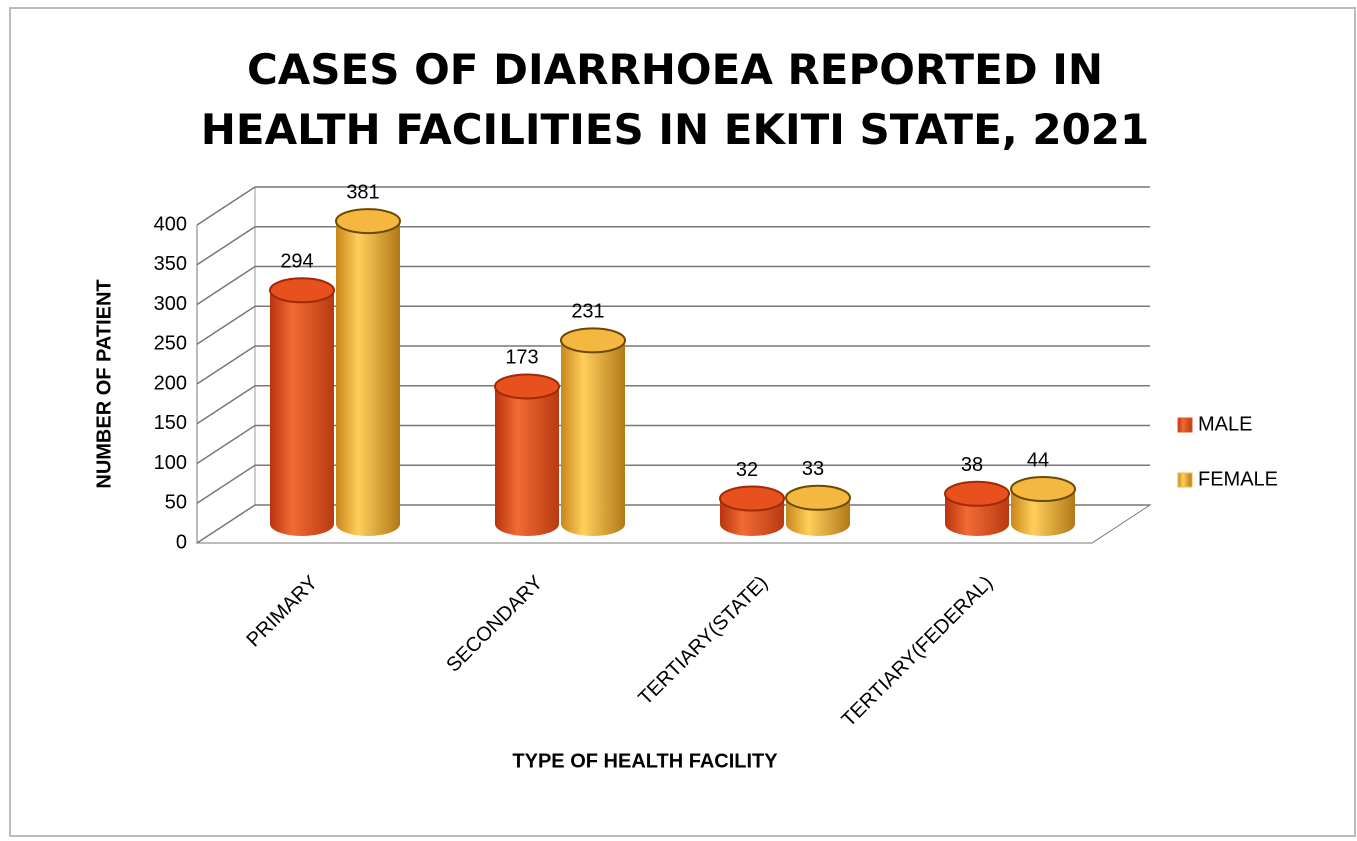 This screenshot has height=841, width=1357. I want to click on value-label: 44, so click(1038, 460).